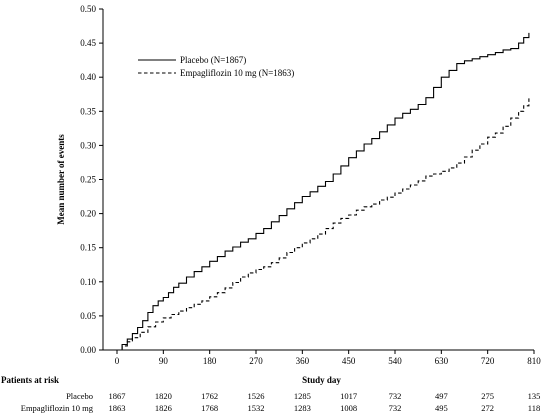 Image resolution: width=550 pixels, height=420 pixels. I want to click on y-tick-label: 0.05, so click(88, 316).